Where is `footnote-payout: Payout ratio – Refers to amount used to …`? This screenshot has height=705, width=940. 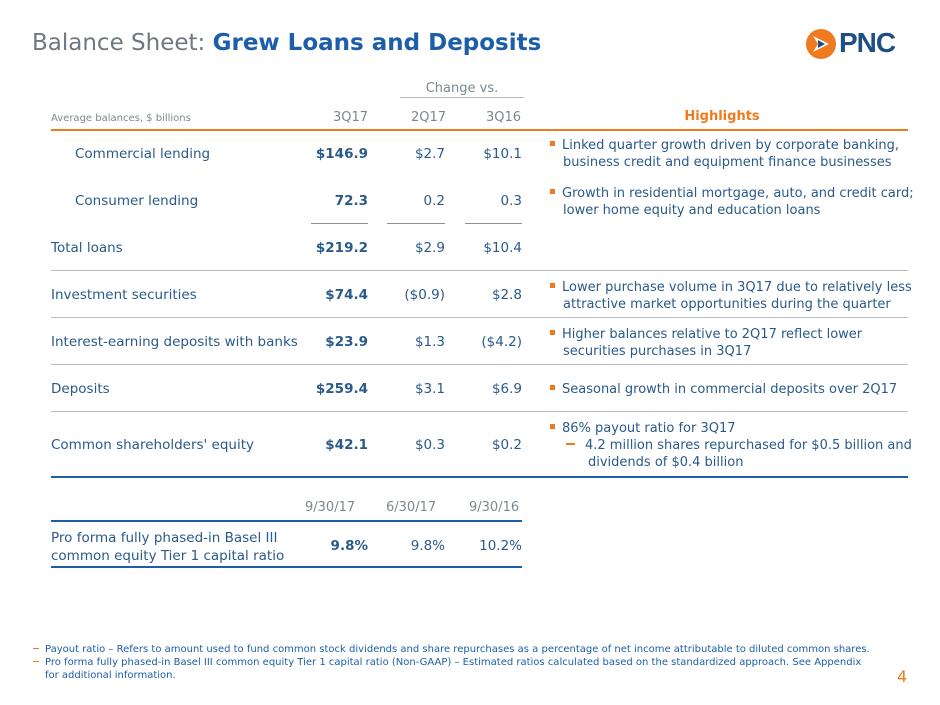 footnote-payout: Payout ratio – Refers to amount used to … is located at coordinates (457, 649).